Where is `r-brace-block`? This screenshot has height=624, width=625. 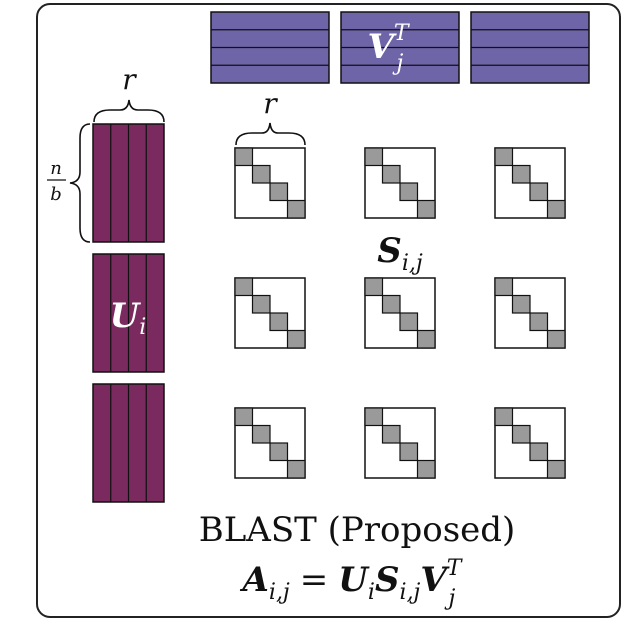 r-brace-block is located at coordinates (270, 134).